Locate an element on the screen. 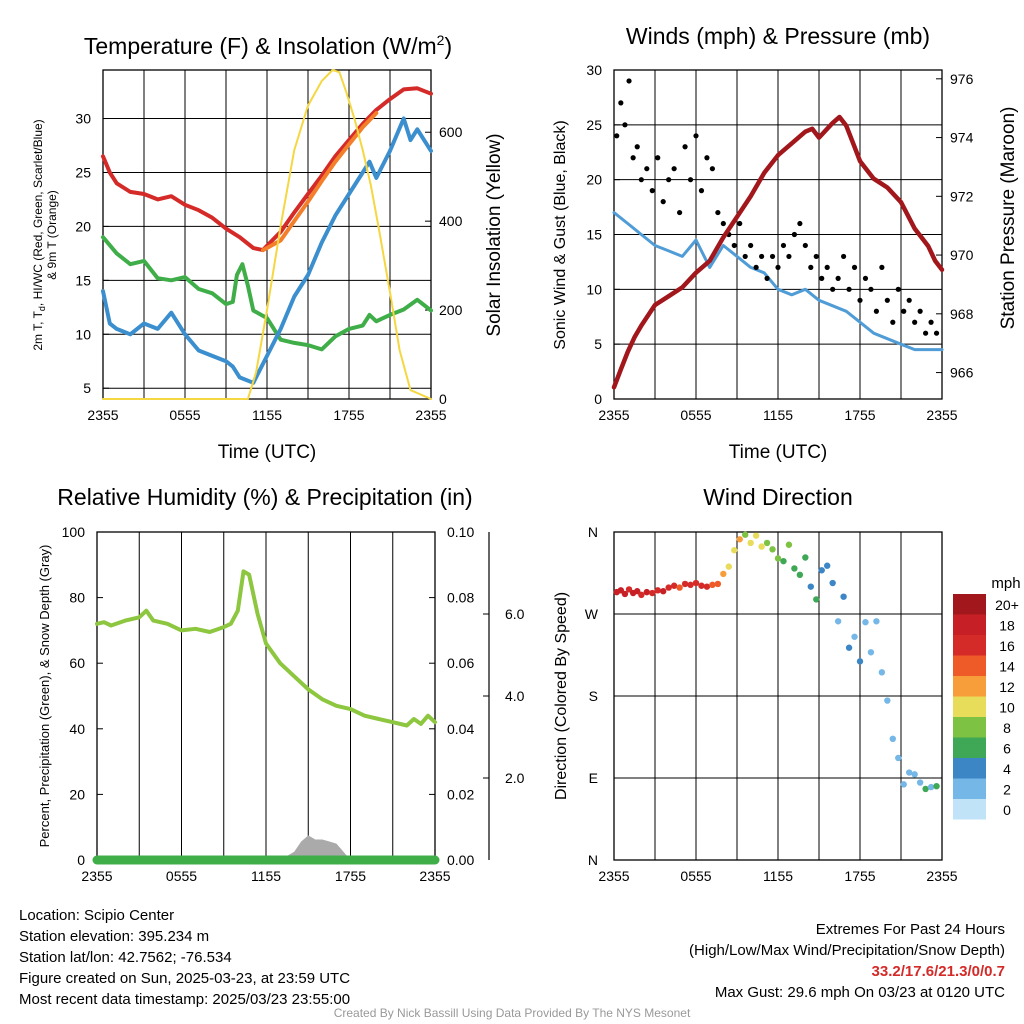 The height and width of the screenshot is (1024, 1024). legend-label: 12 is located at coordinates (1007, 687).